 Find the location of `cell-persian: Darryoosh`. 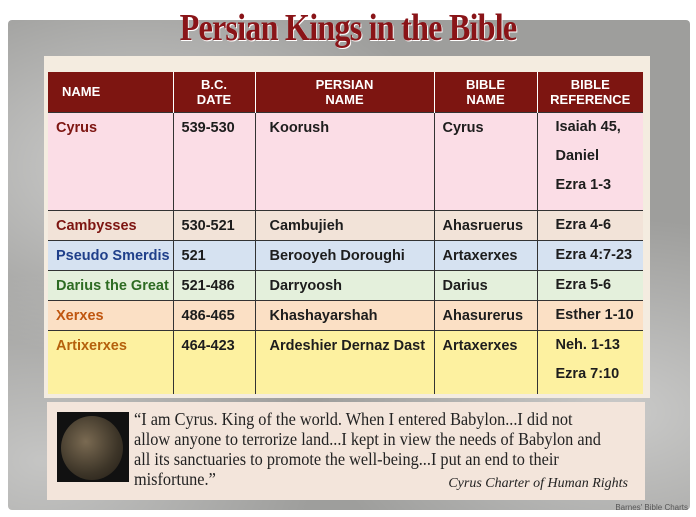

cell-persian: Darryoosh is located at coordinates (345, 284).